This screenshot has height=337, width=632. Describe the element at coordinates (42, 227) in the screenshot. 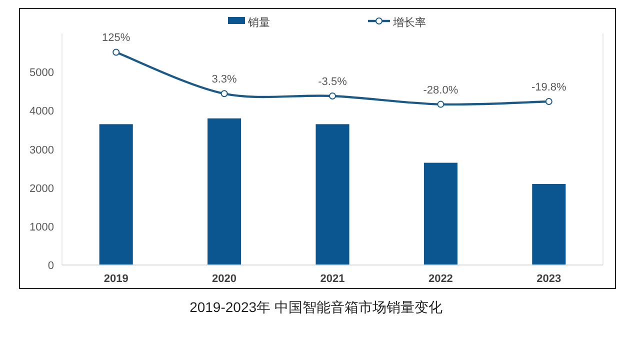

I see `y-tick-label: 1000` at that location.